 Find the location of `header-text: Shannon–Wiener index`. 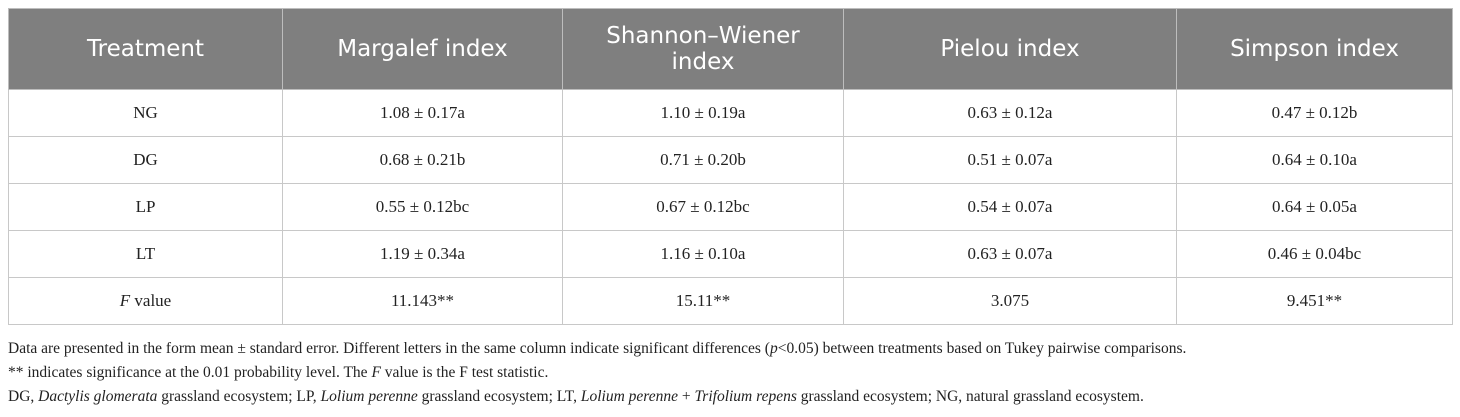

header-text: Shannon–Wiener index is located at coordinates (703, 49).